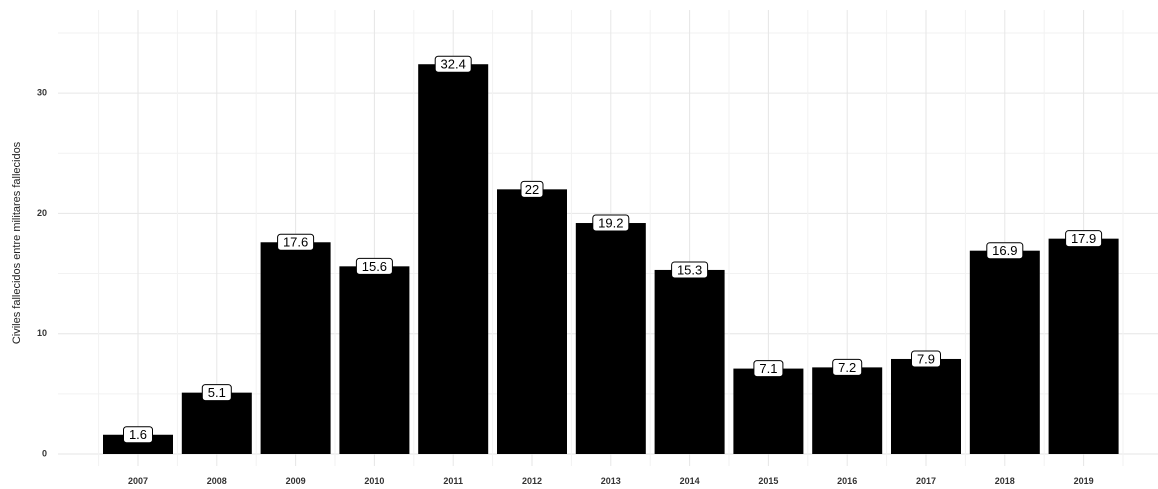 The height and width of the screenshot is (489, 1158). I want to click on y-axis: 0 10 20 30, so click(42, 272).